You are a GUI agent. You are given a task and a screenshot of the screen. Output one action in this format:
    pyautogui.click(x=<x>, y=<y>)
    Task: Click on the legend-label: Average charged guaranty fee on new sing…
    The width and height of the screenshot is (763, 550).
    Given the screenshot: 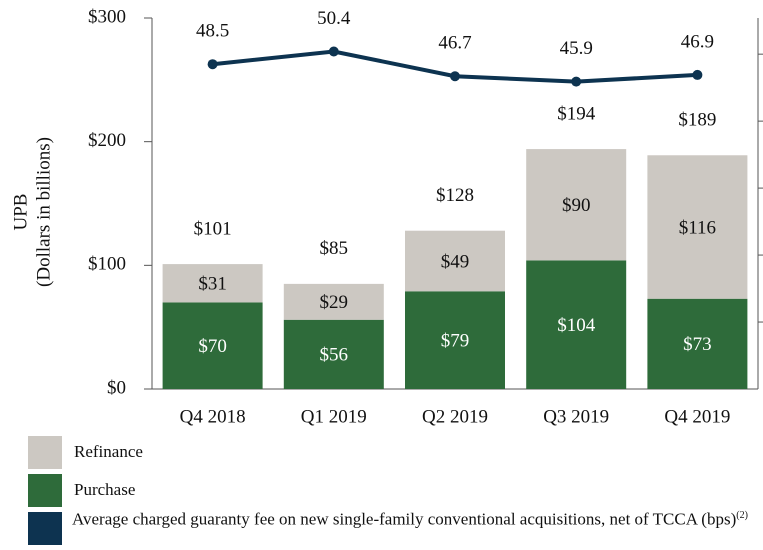 What is the action you would take?
    pyautogui.click(x=414, y=517)
    